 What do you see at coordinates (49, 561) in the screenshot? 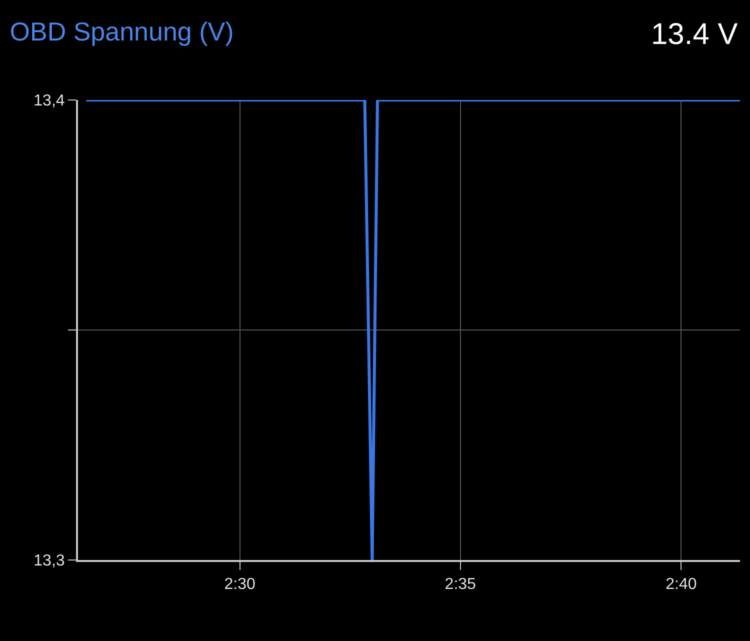
I see `y-tick-label: 13,3` at bounding box center [49, 561].